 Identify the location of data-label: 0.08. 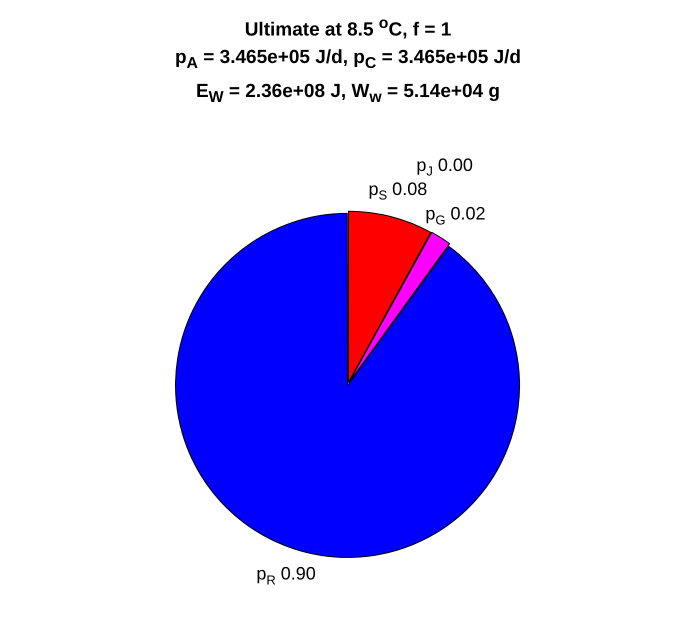
(407, 188).